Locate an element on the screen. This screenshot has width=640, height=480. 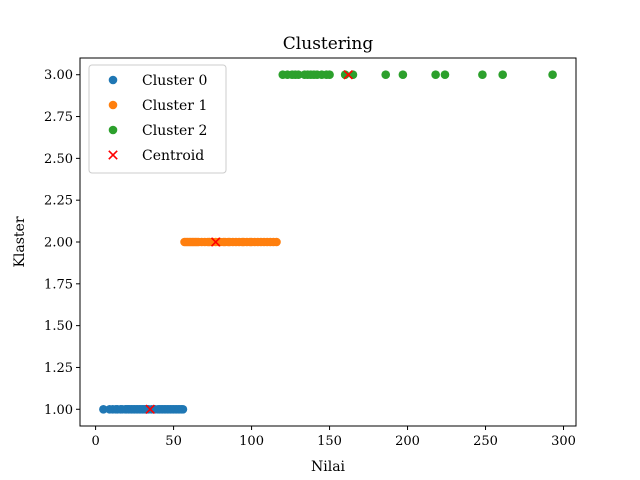
x-tick-label: 0 is located at coordinates (95, 441).